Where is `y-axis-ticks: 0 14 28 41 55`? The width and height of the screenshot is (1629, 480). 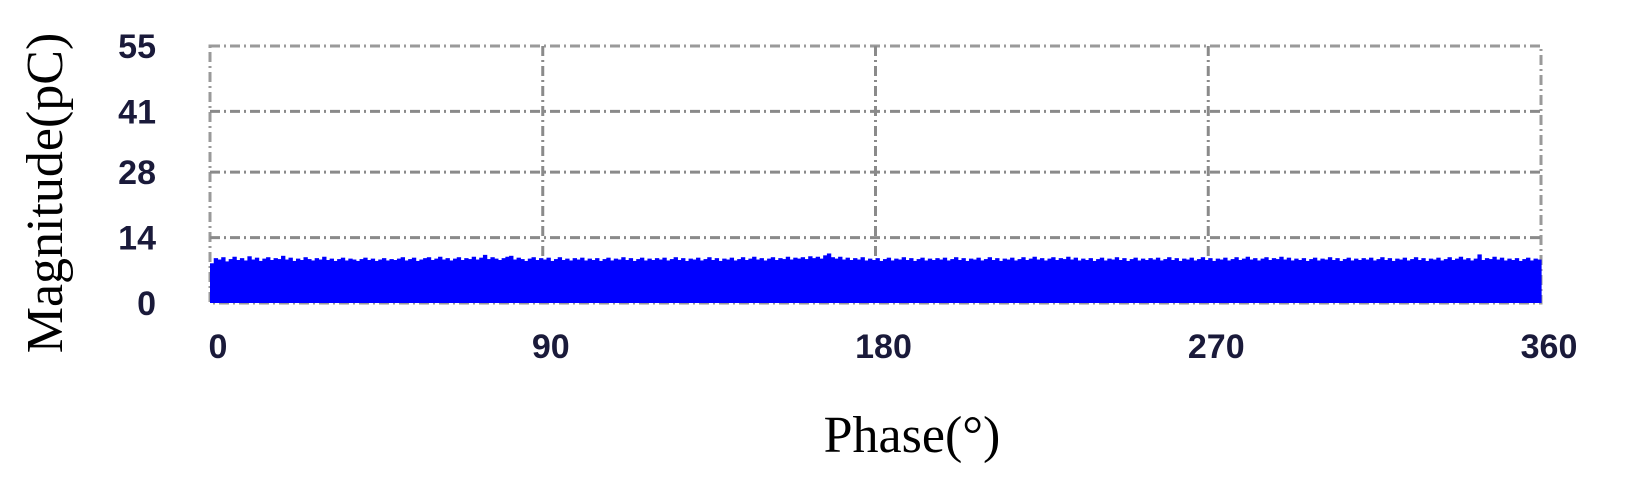
y-axis-ticks: 0 14 28 41 55 is located at coordinates (137, 175).